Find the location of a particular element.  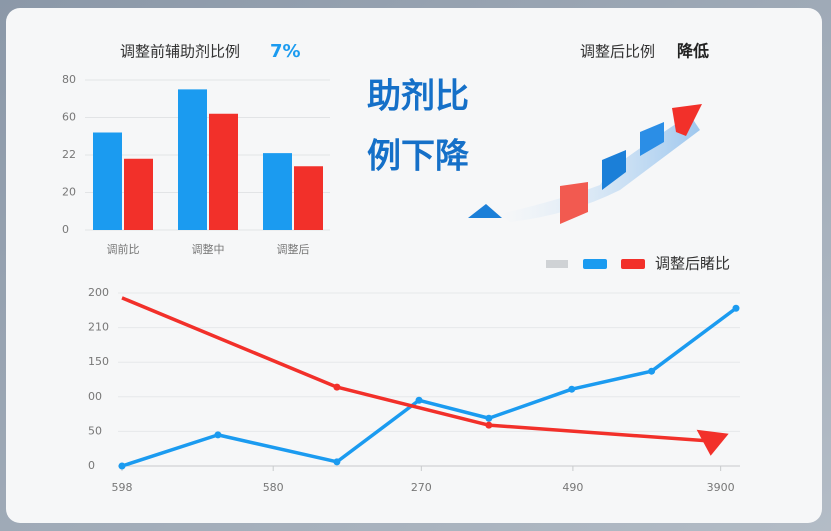

x-tick-label: 调整后 is located at coordinates (293, 249).